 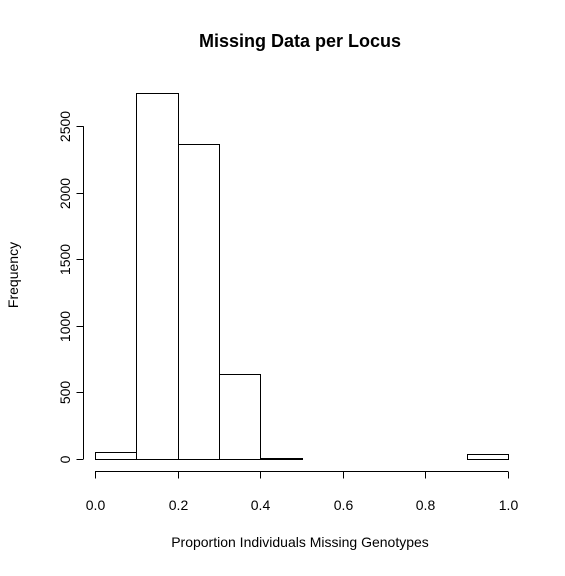 What do you see at coordinates (426, 505) in the screenshot?
I see `x-tick-label: 0.8` at bounding box center [426, 505].